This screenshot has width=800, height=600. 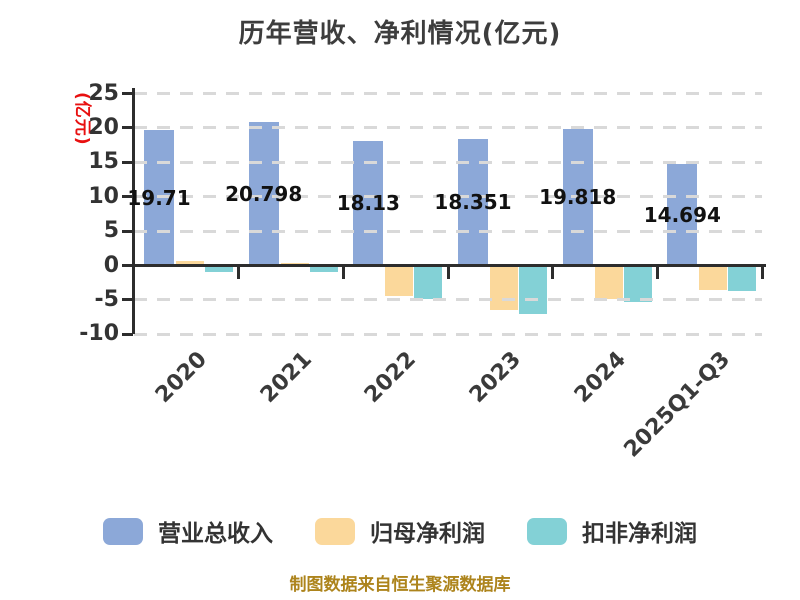 What do you see at coordinates (533, 289) in the screenshot?
I see `deducted-net-profit-bar-2023` at bounding box center [533, 289].